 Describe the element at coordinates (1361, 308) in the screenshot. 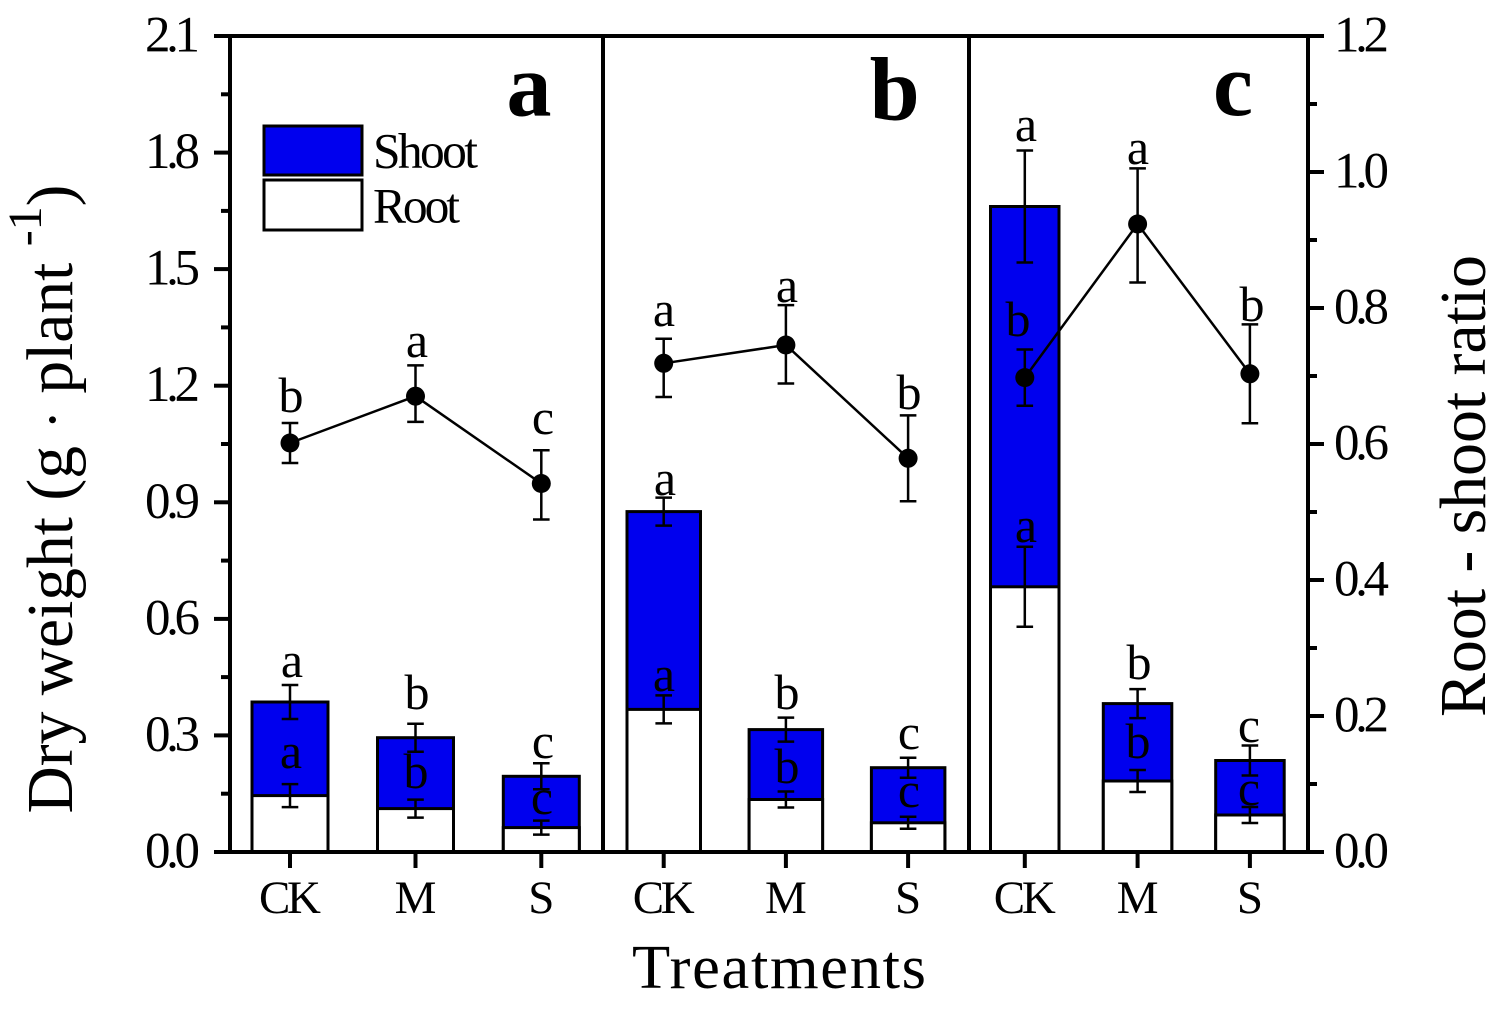

I see `svg-text: 0.8` at that location.